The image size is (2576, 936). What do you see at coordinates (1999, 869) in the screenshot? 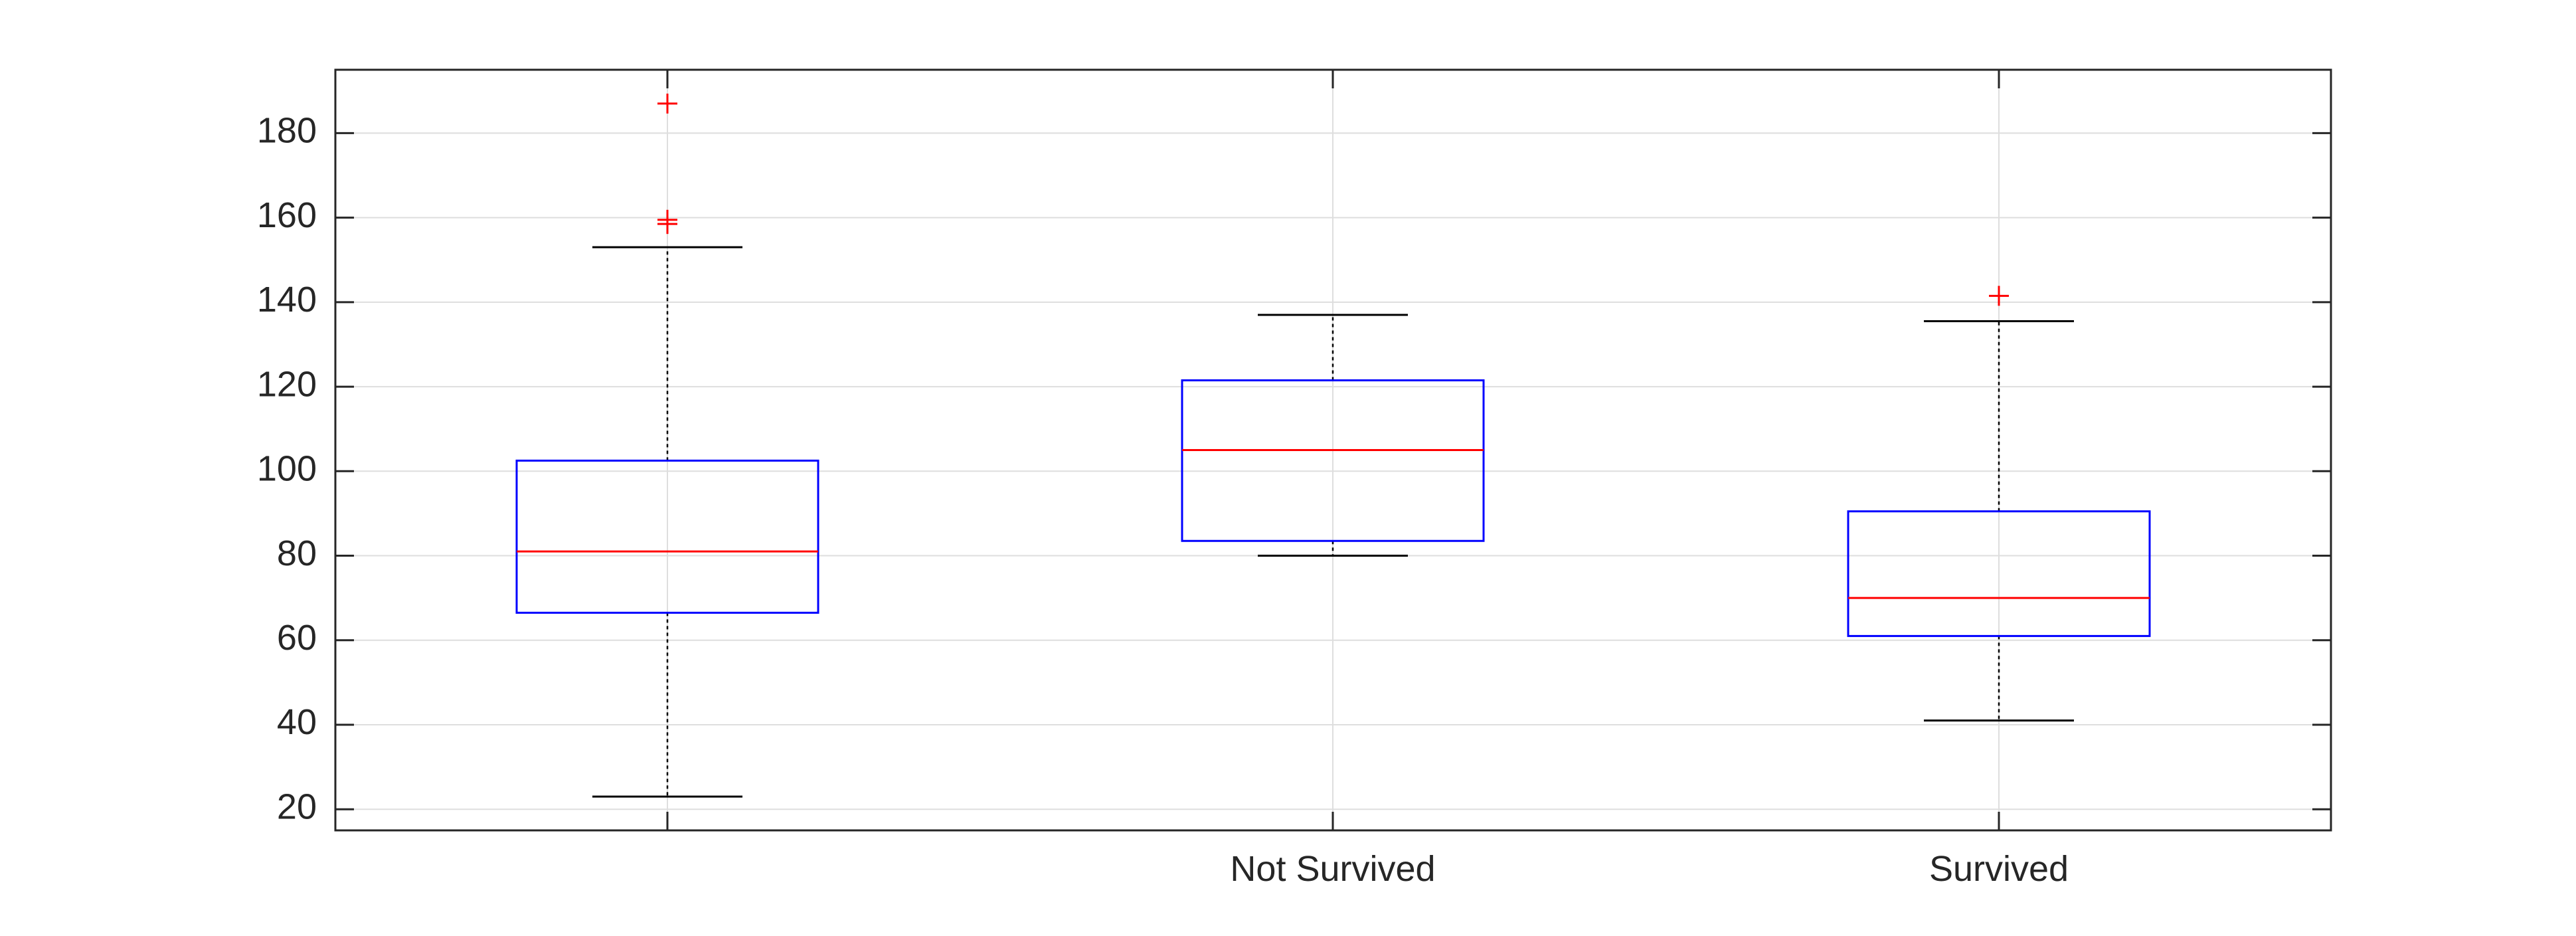
I see `x-tick-label: Survived` at bounding box center [1999, 869].